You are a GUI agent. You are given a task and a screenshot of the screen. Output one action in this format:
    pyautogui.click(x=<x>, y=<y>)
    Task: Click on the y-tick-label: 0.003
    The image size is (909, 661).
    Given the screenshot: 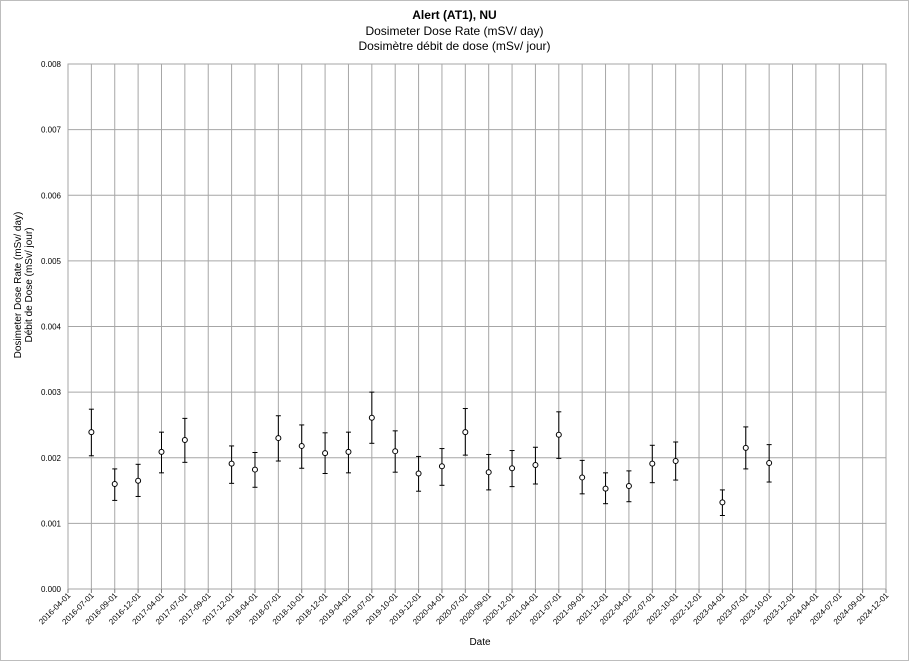 What is the action you would take?
    pyautogui.click(x=51, y=392)
    